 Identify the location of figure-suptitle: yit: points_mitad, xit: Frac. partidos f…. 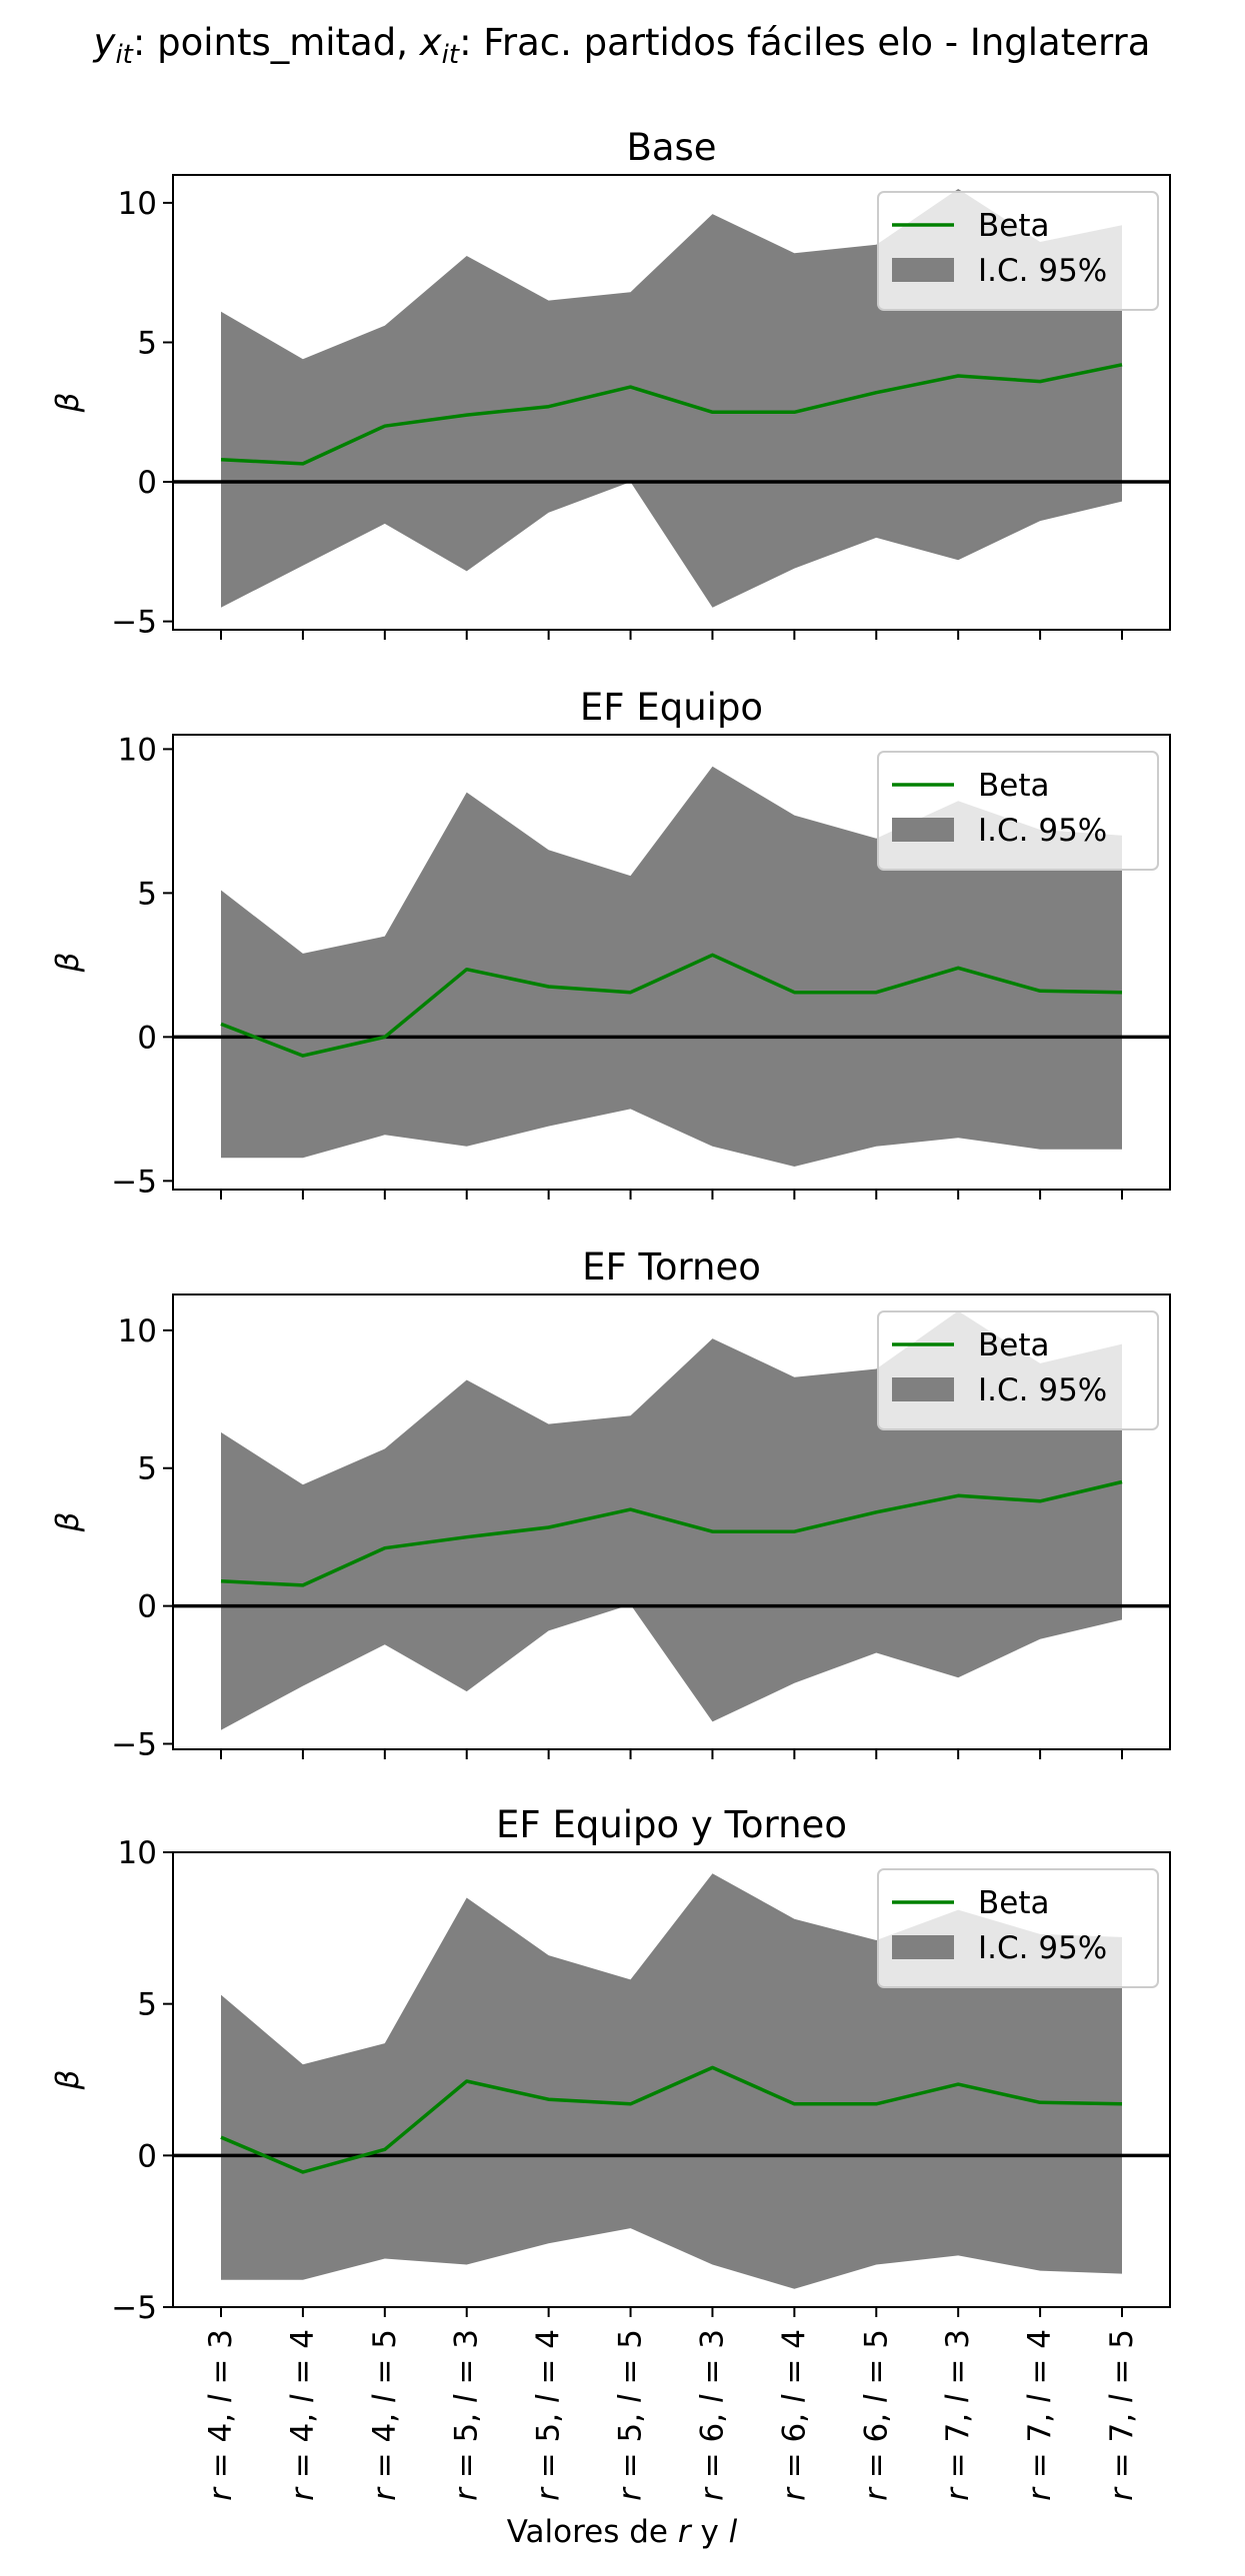
(622, 45).